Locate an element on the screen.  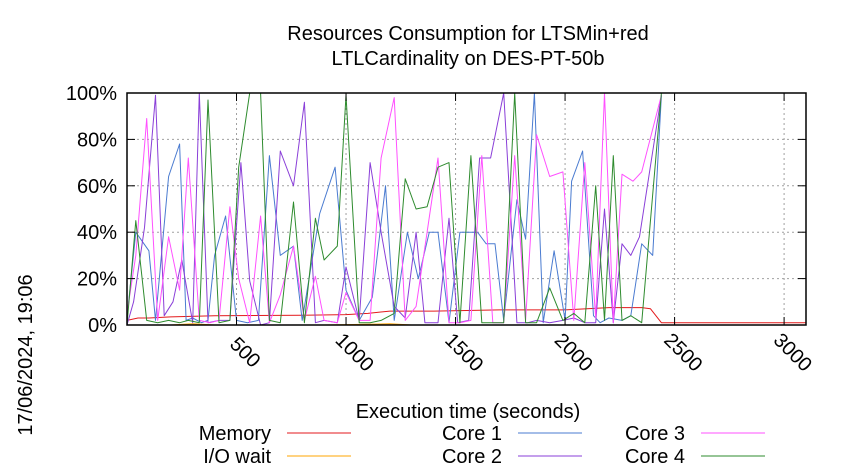
y-tick-label: 60% is located at coordinates (97, 187).